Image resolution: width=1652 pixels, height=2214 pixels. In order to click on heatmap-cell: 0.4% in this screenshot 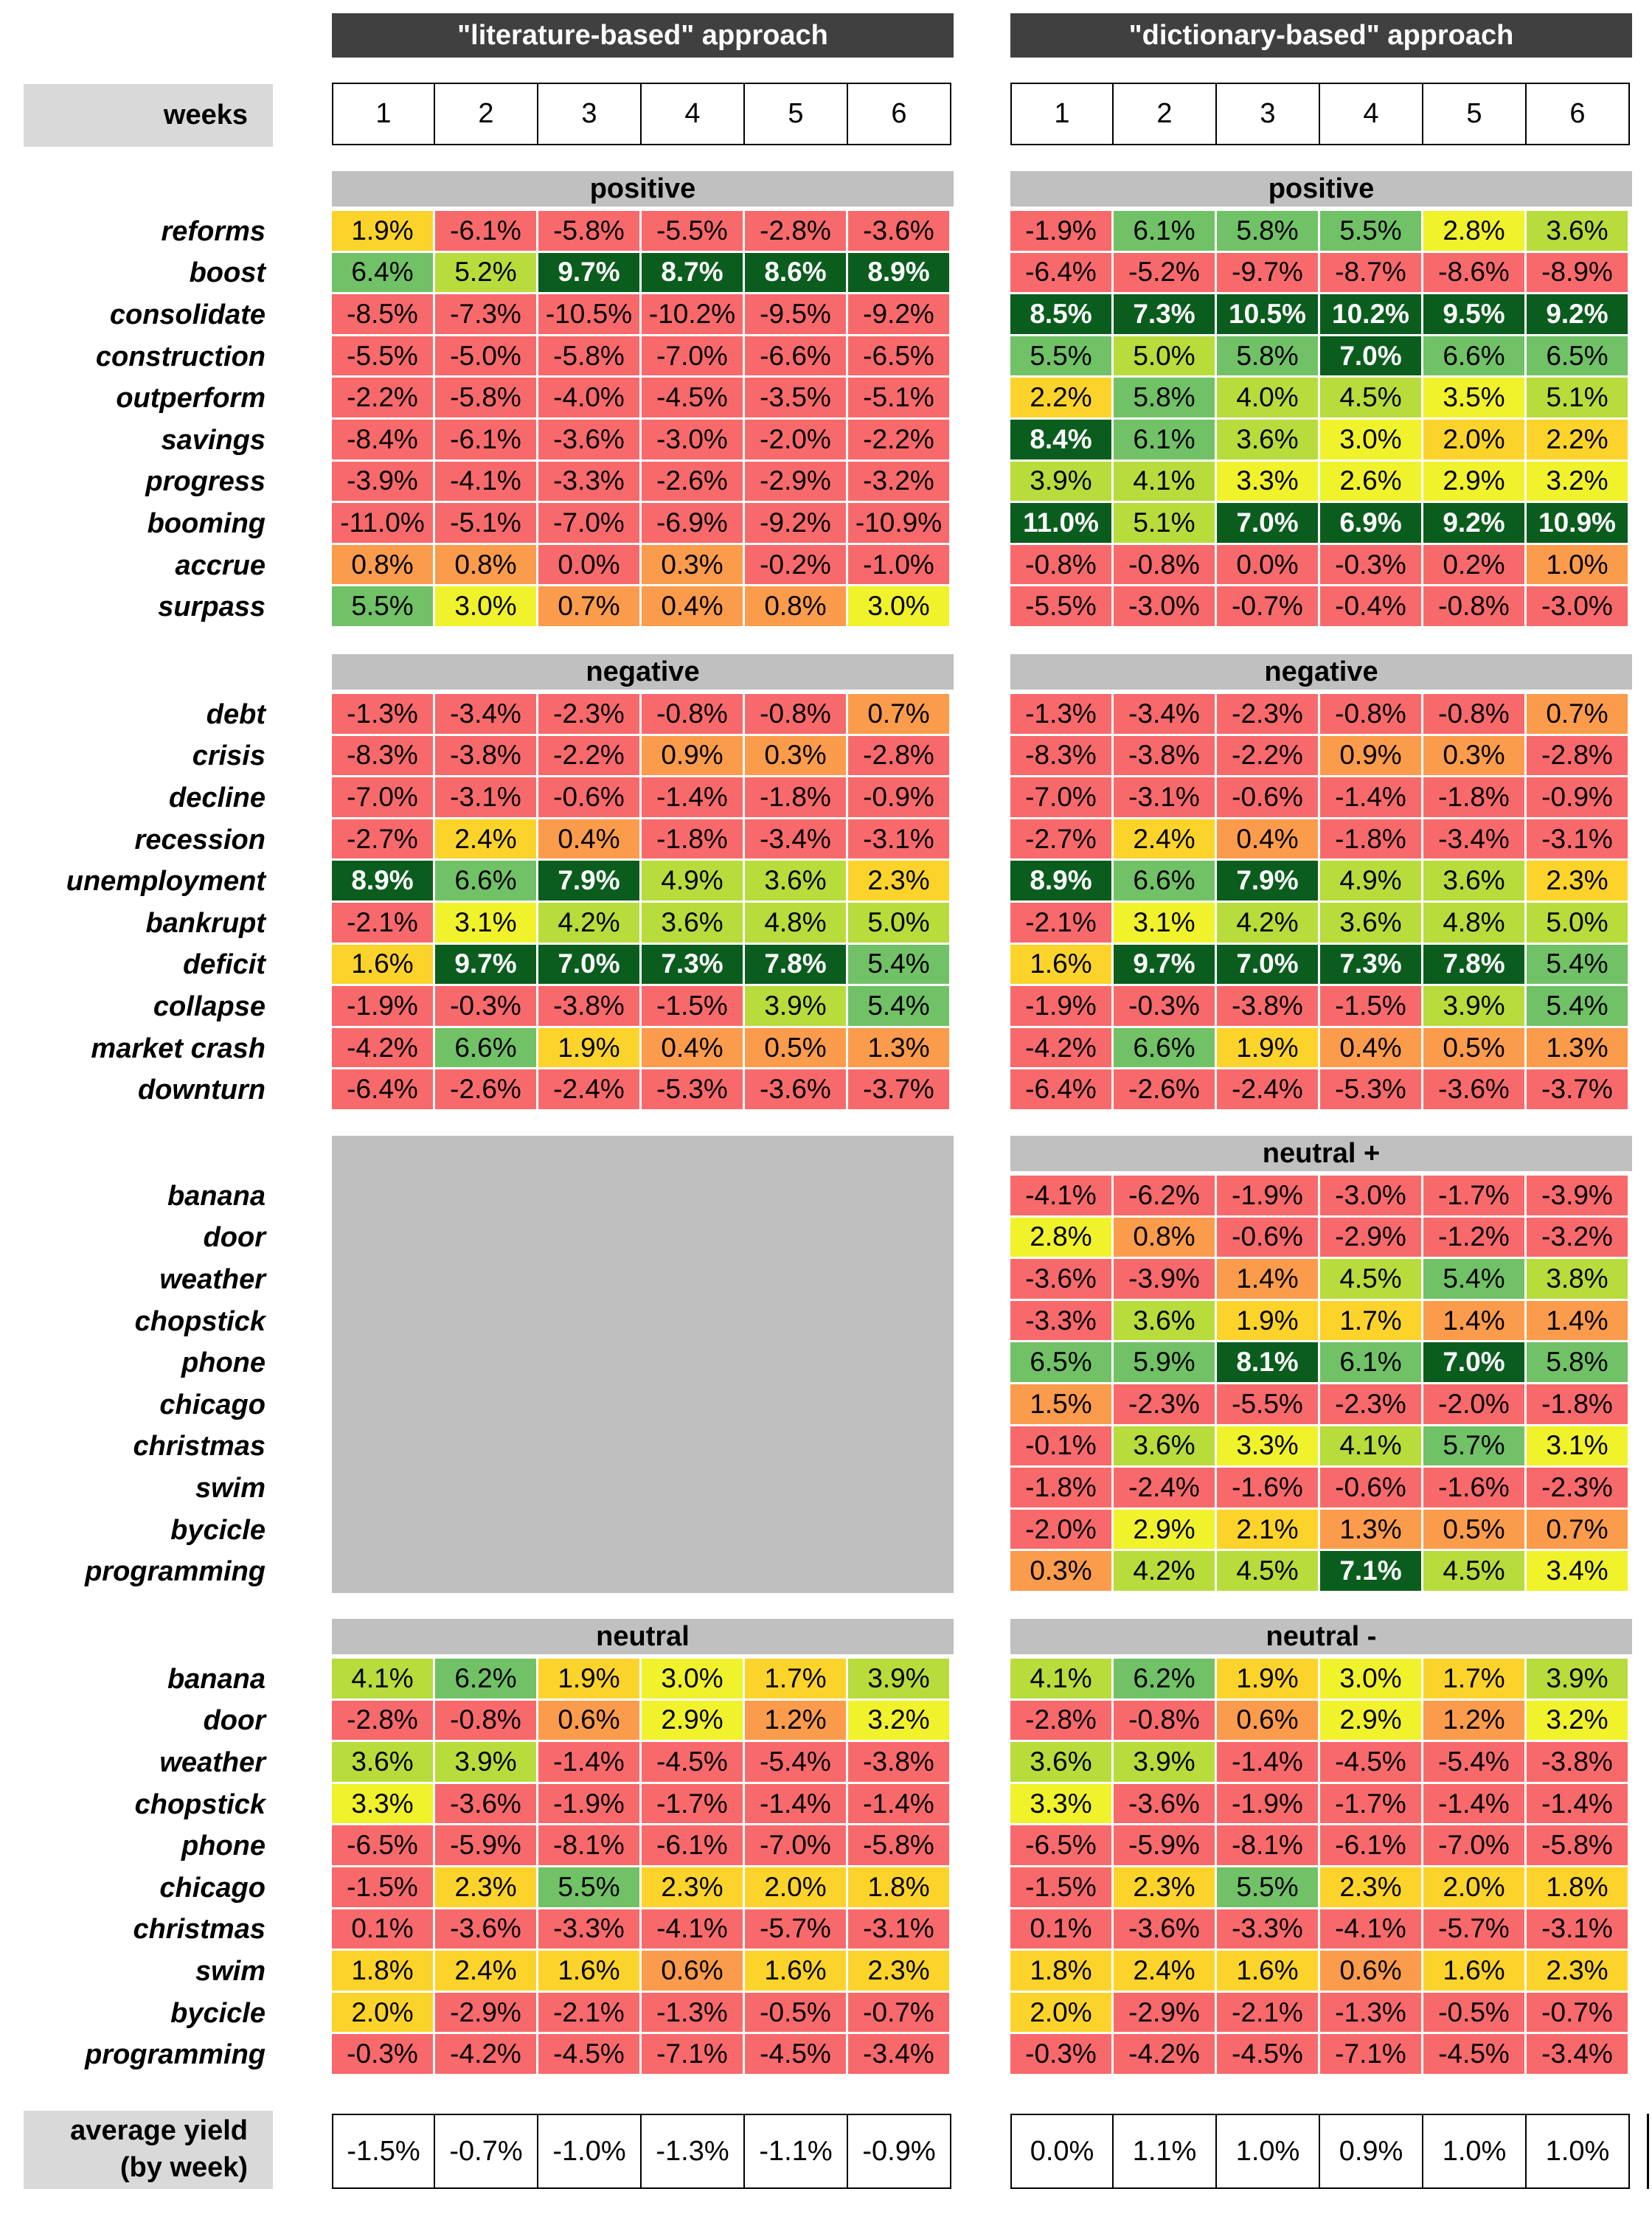, I will do `click(693, 607)`.